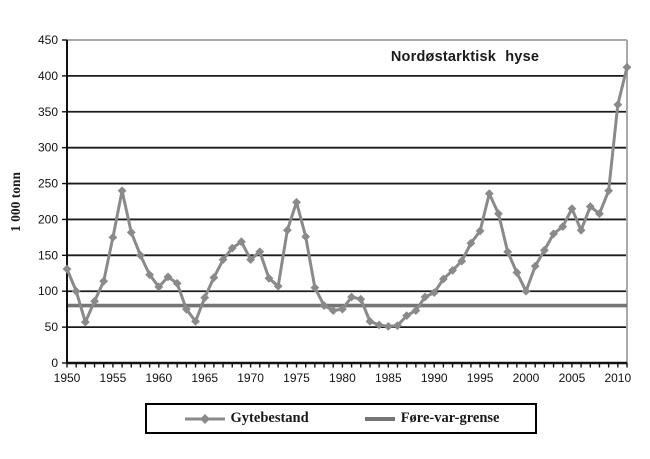 This screenshot has height=459, width=650. What do you see at coordinates (434, 378) in the screenshot?
I see `svg-text: 1990` at bounding box center [434, 378].